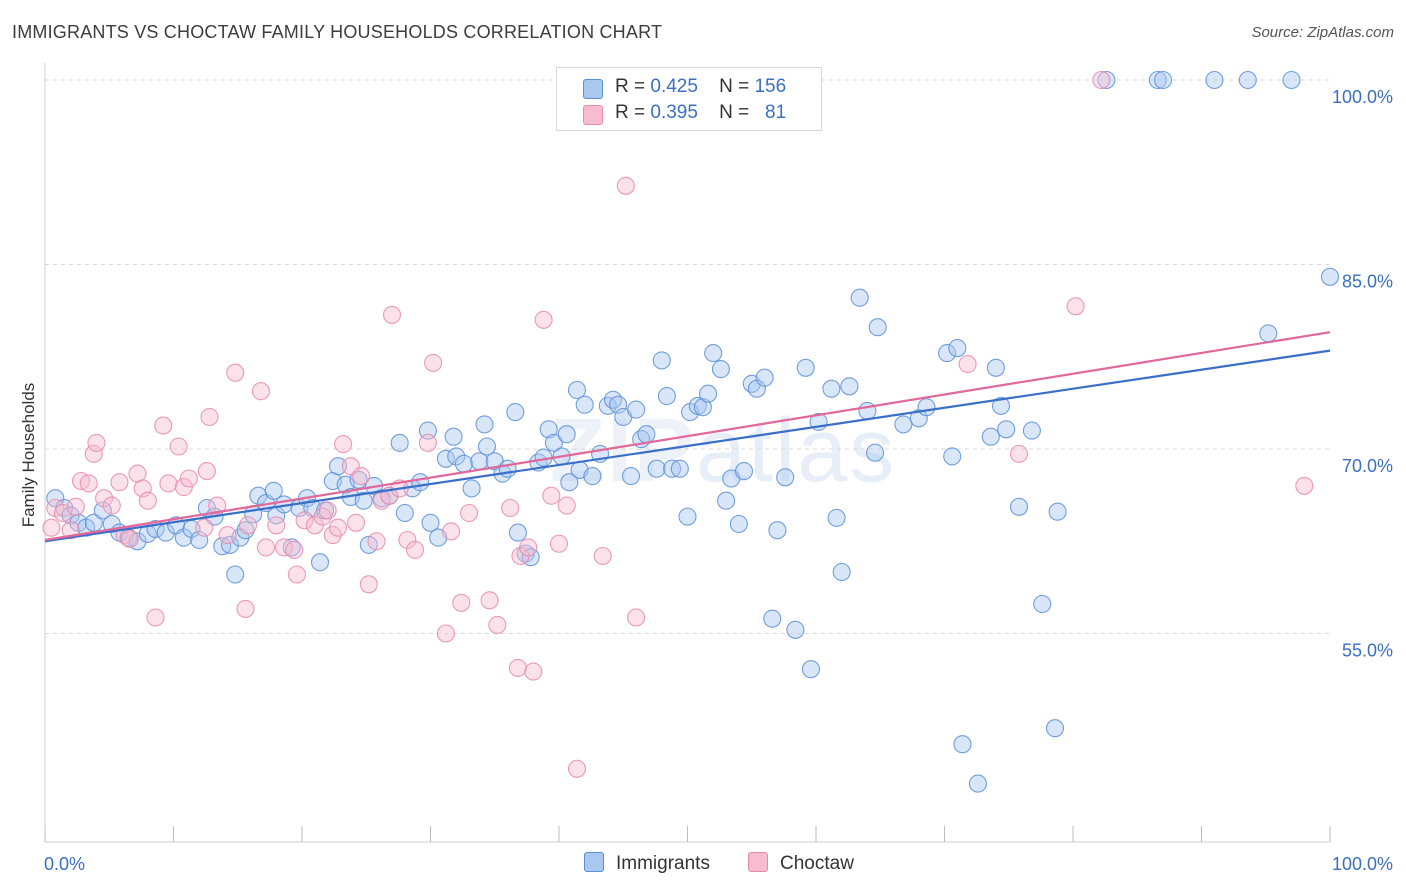  Describe the element at coordinates (689, 99) in the screenshot. I see `stats-legend: R = 0.425 N = 156 R = 0.395 N = 81` at that location.